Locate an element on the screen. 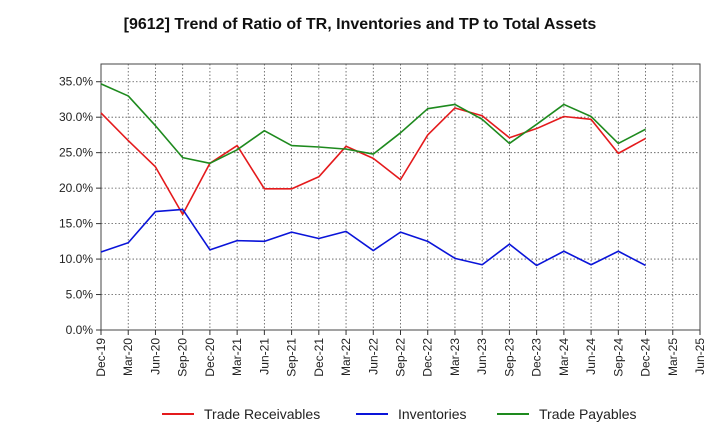 Image resolution: width=720 pixels, height=440 pixels. x-tick-label: Dec-23 is located at coordinates (537, 357).